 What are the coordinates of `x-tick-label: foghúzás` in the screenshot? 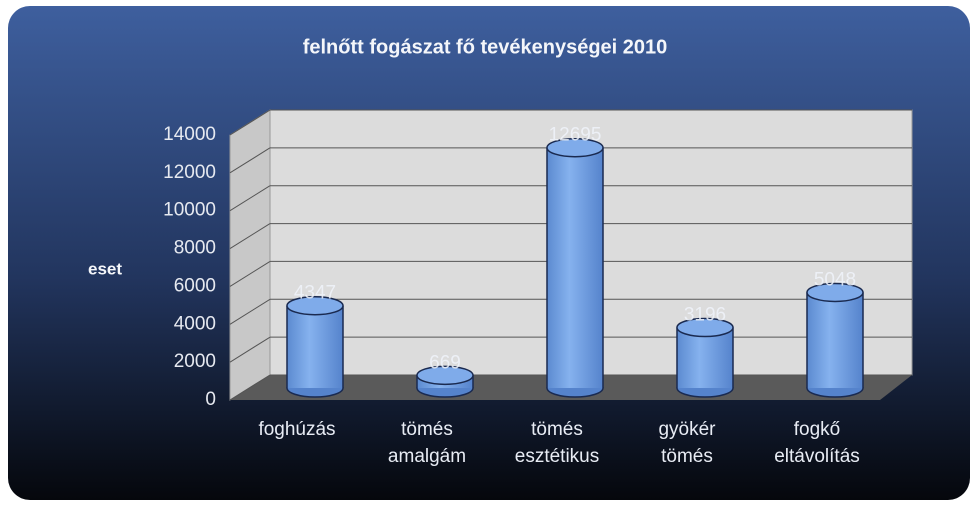 It's located at (297, 429).